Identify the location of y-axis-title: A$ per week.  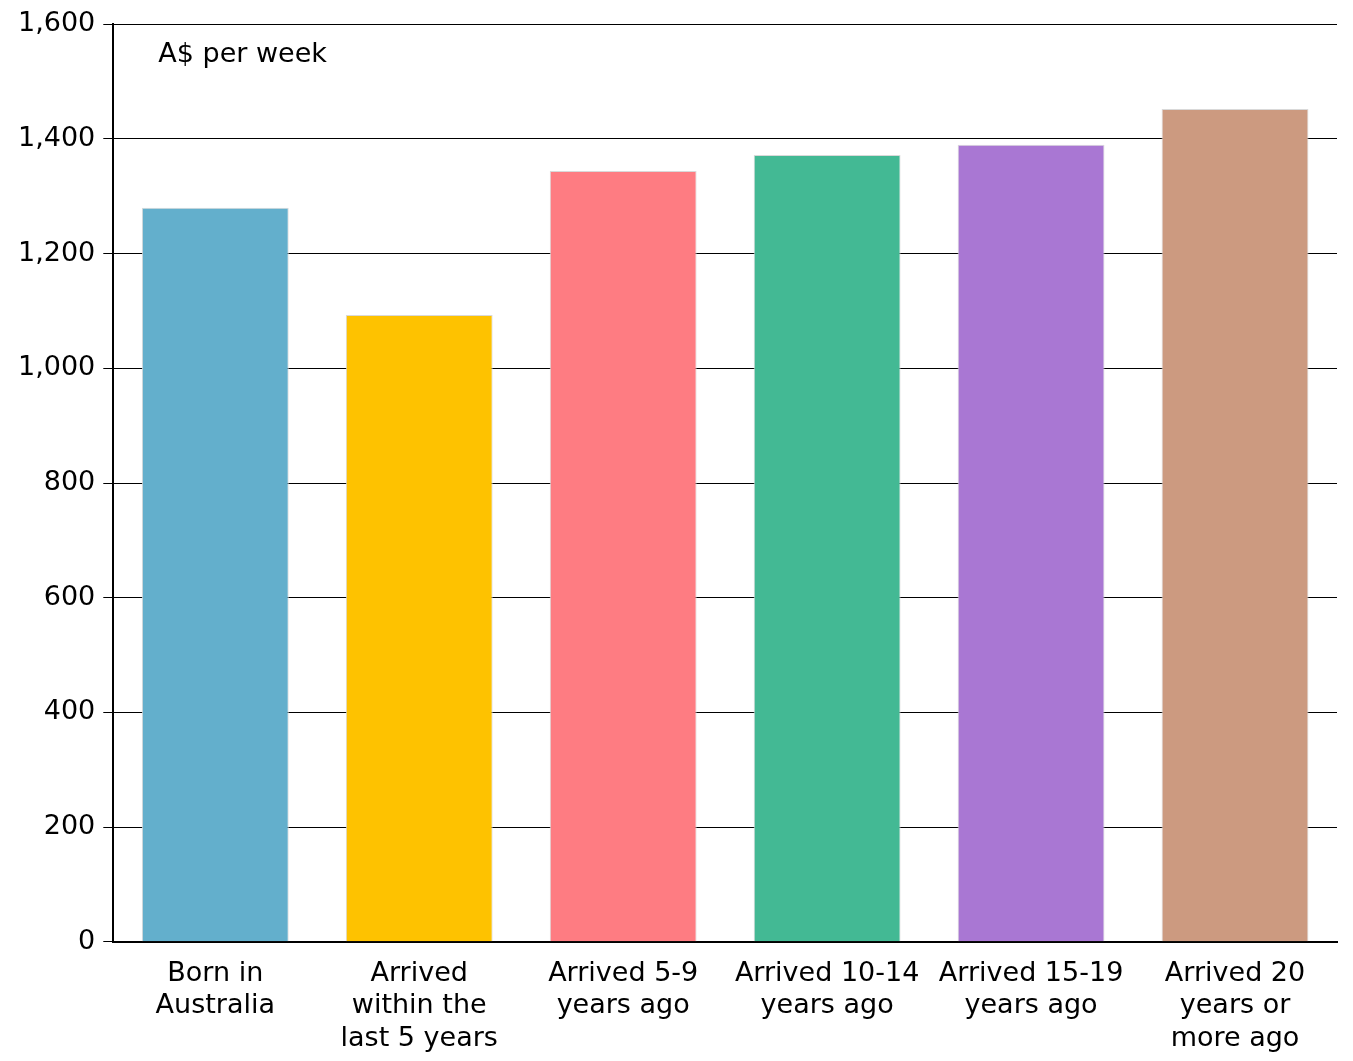
(243, 53).